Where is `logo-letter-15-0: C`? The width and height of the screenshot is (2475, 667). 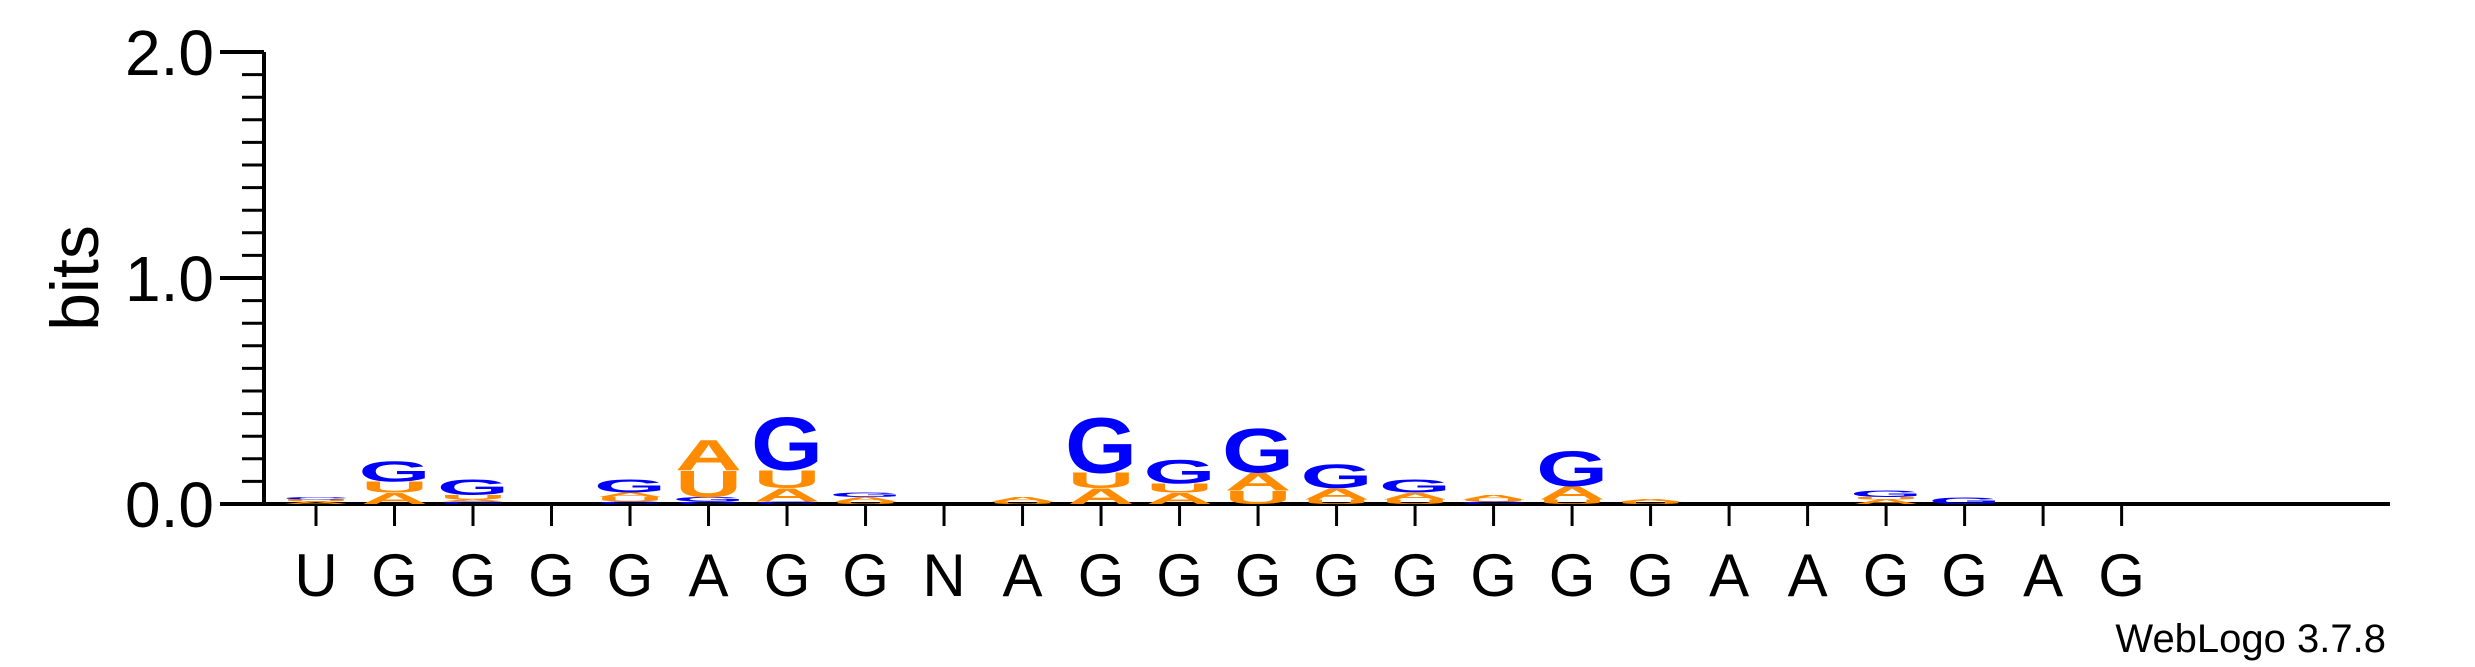
logo-letter-15-0: C is located at coordinates (1493, 502).